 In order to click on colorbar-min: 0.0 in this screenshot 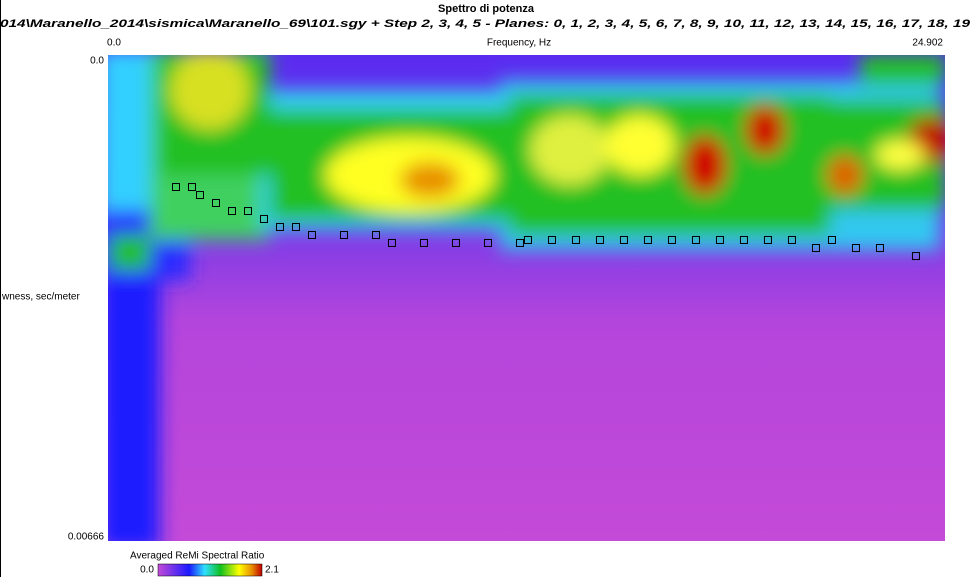, I will do `click(147, 570)`.